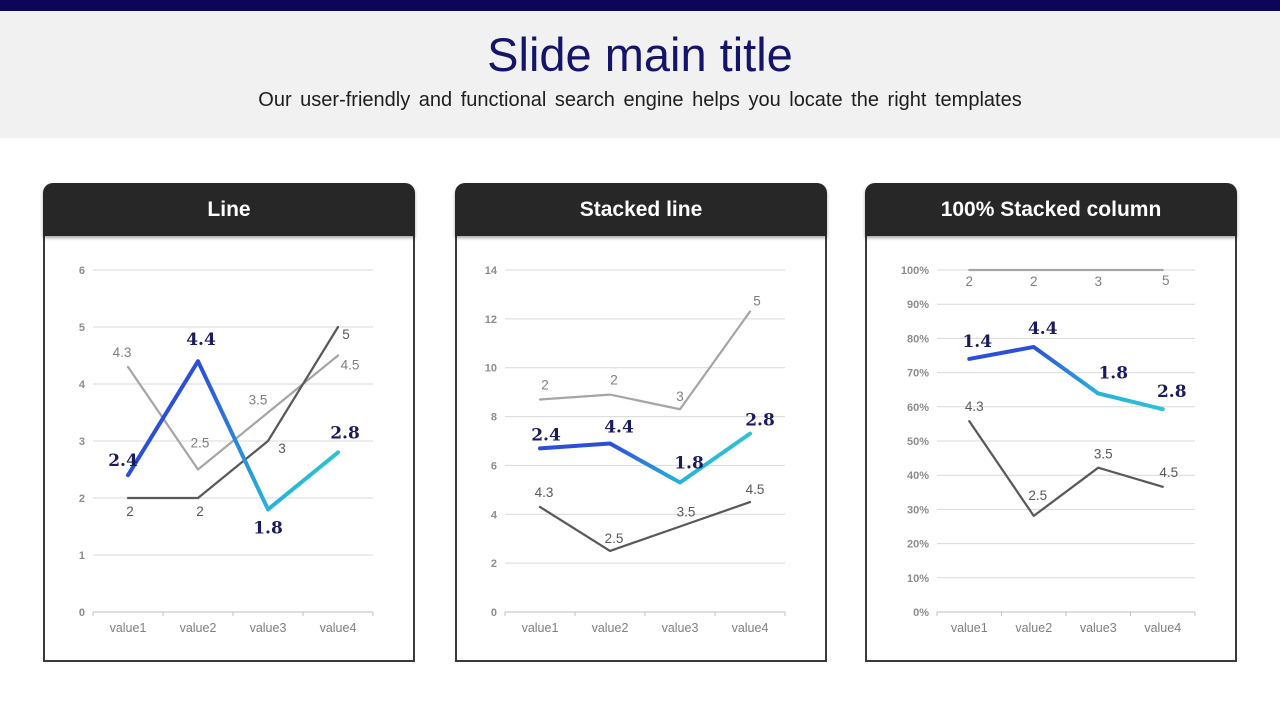 Image resolution: width=1280 pixels, height=720 pixels. What do you see at coordinates (1051, 209) in the screenshot?
I see `chart-title-100-stacked: 100% Stacked column` at bounding box center [1051, 209].